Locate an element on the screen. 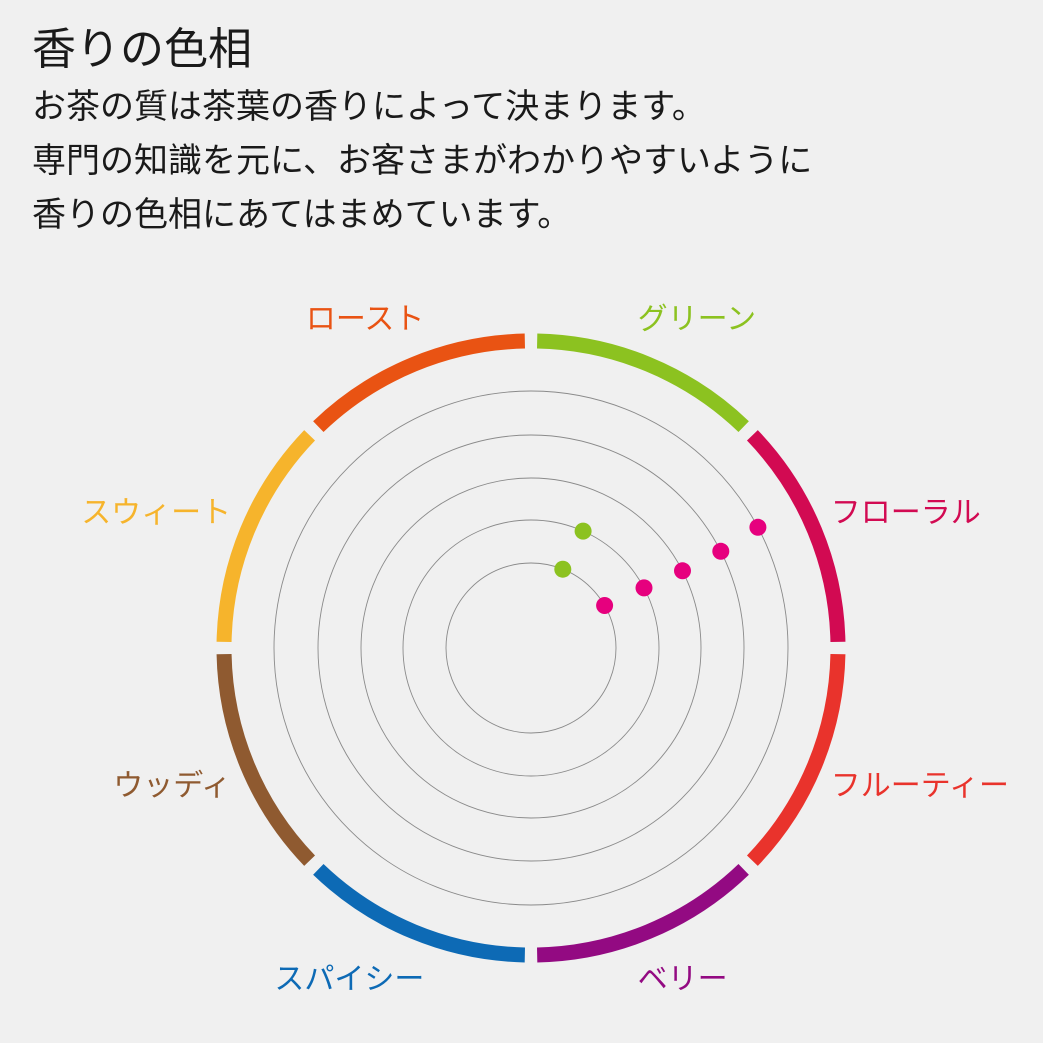  category-label-3: フルーティー is located at coordinates (920, 786).